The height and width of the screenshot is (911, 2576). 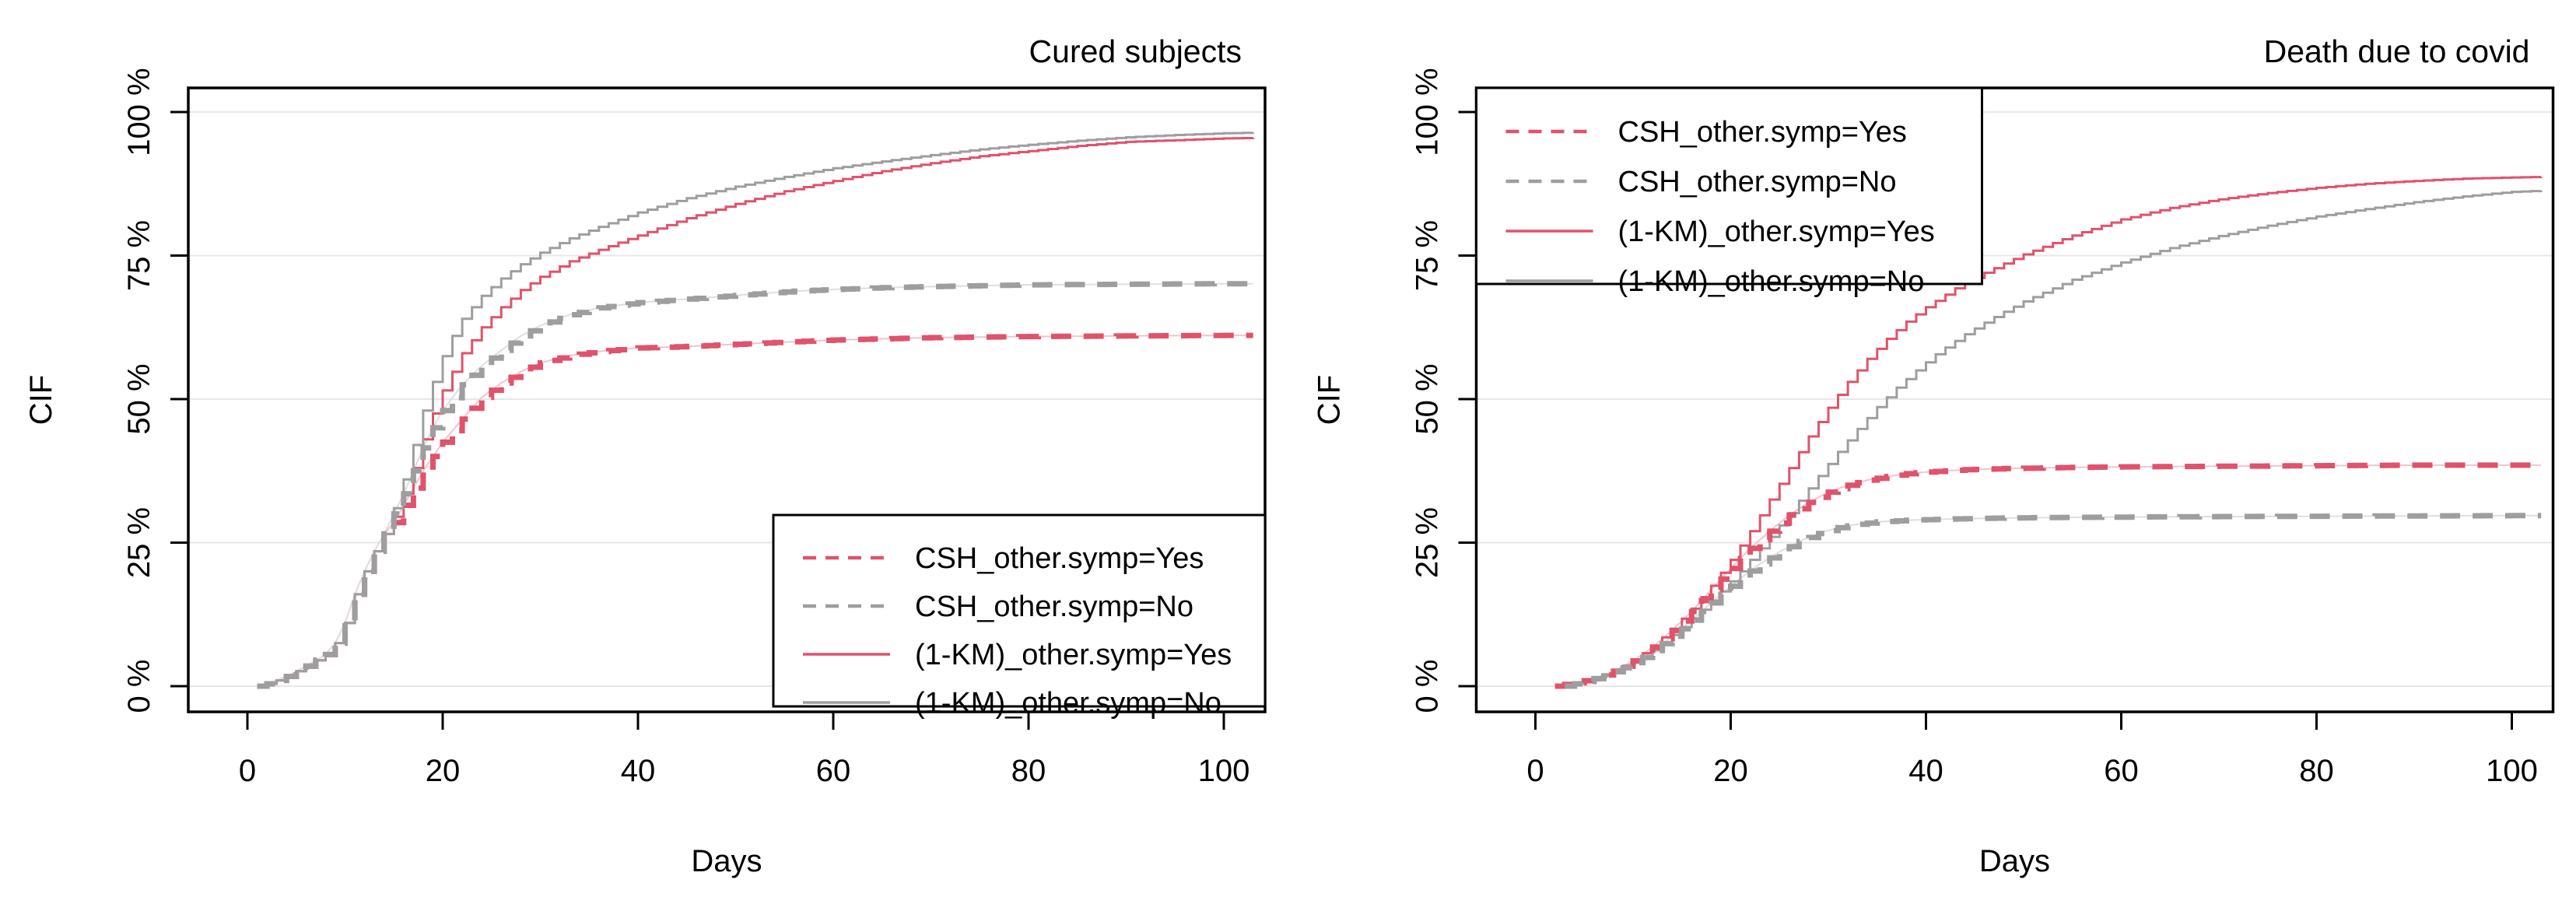 I want to click on curve-underlay, so click(x=2048, y=575).